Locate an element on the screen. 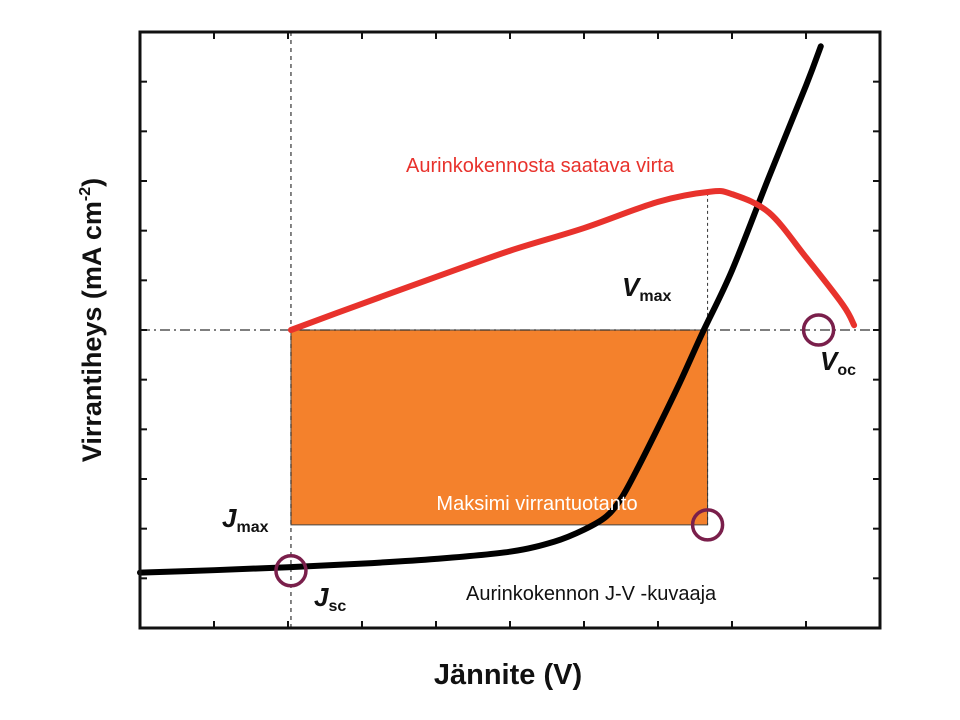 This screenshot has height=720, width=960. vmax-label: Vmax is located at coordinates (646, 288).